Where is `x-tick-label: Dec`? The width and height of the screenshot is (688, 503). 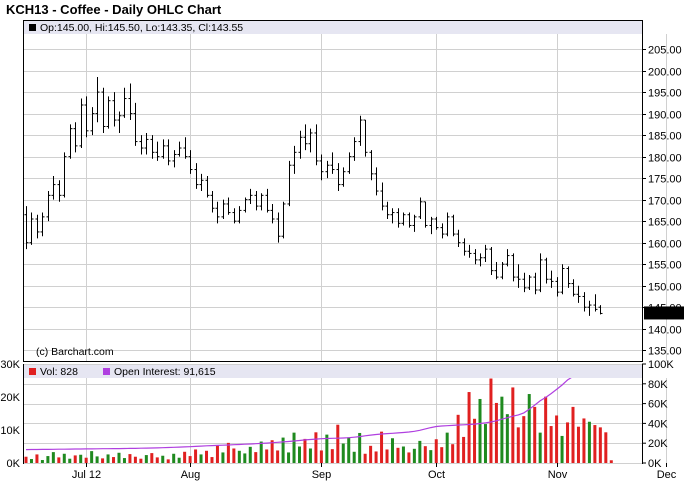
x-tick-label: Dec is located at coordinates (667, 475).